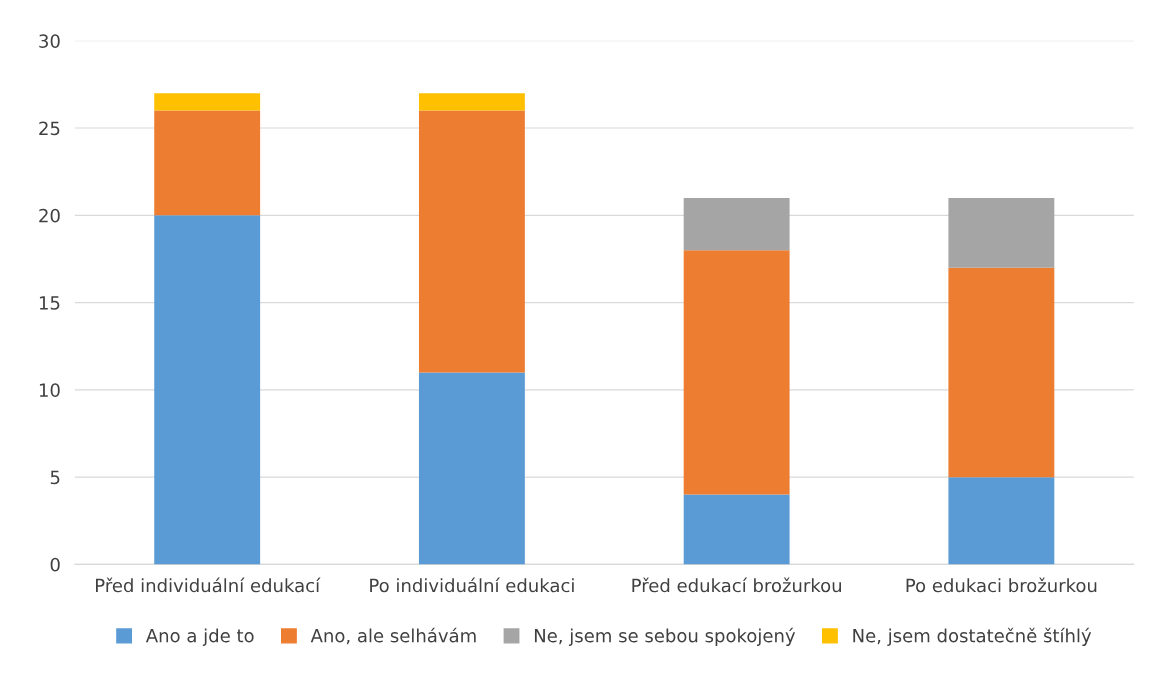 The image size is (1151, 680). I want to click on y-tick-label: 25, so click(49, 128).